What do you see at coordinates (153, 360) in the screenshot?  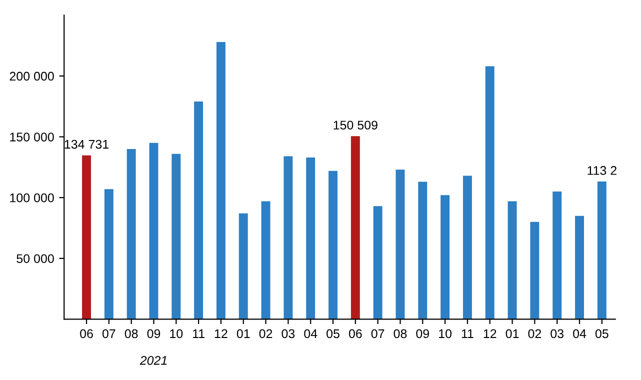 I see `text: 2021` at bounding box center [153, 360].